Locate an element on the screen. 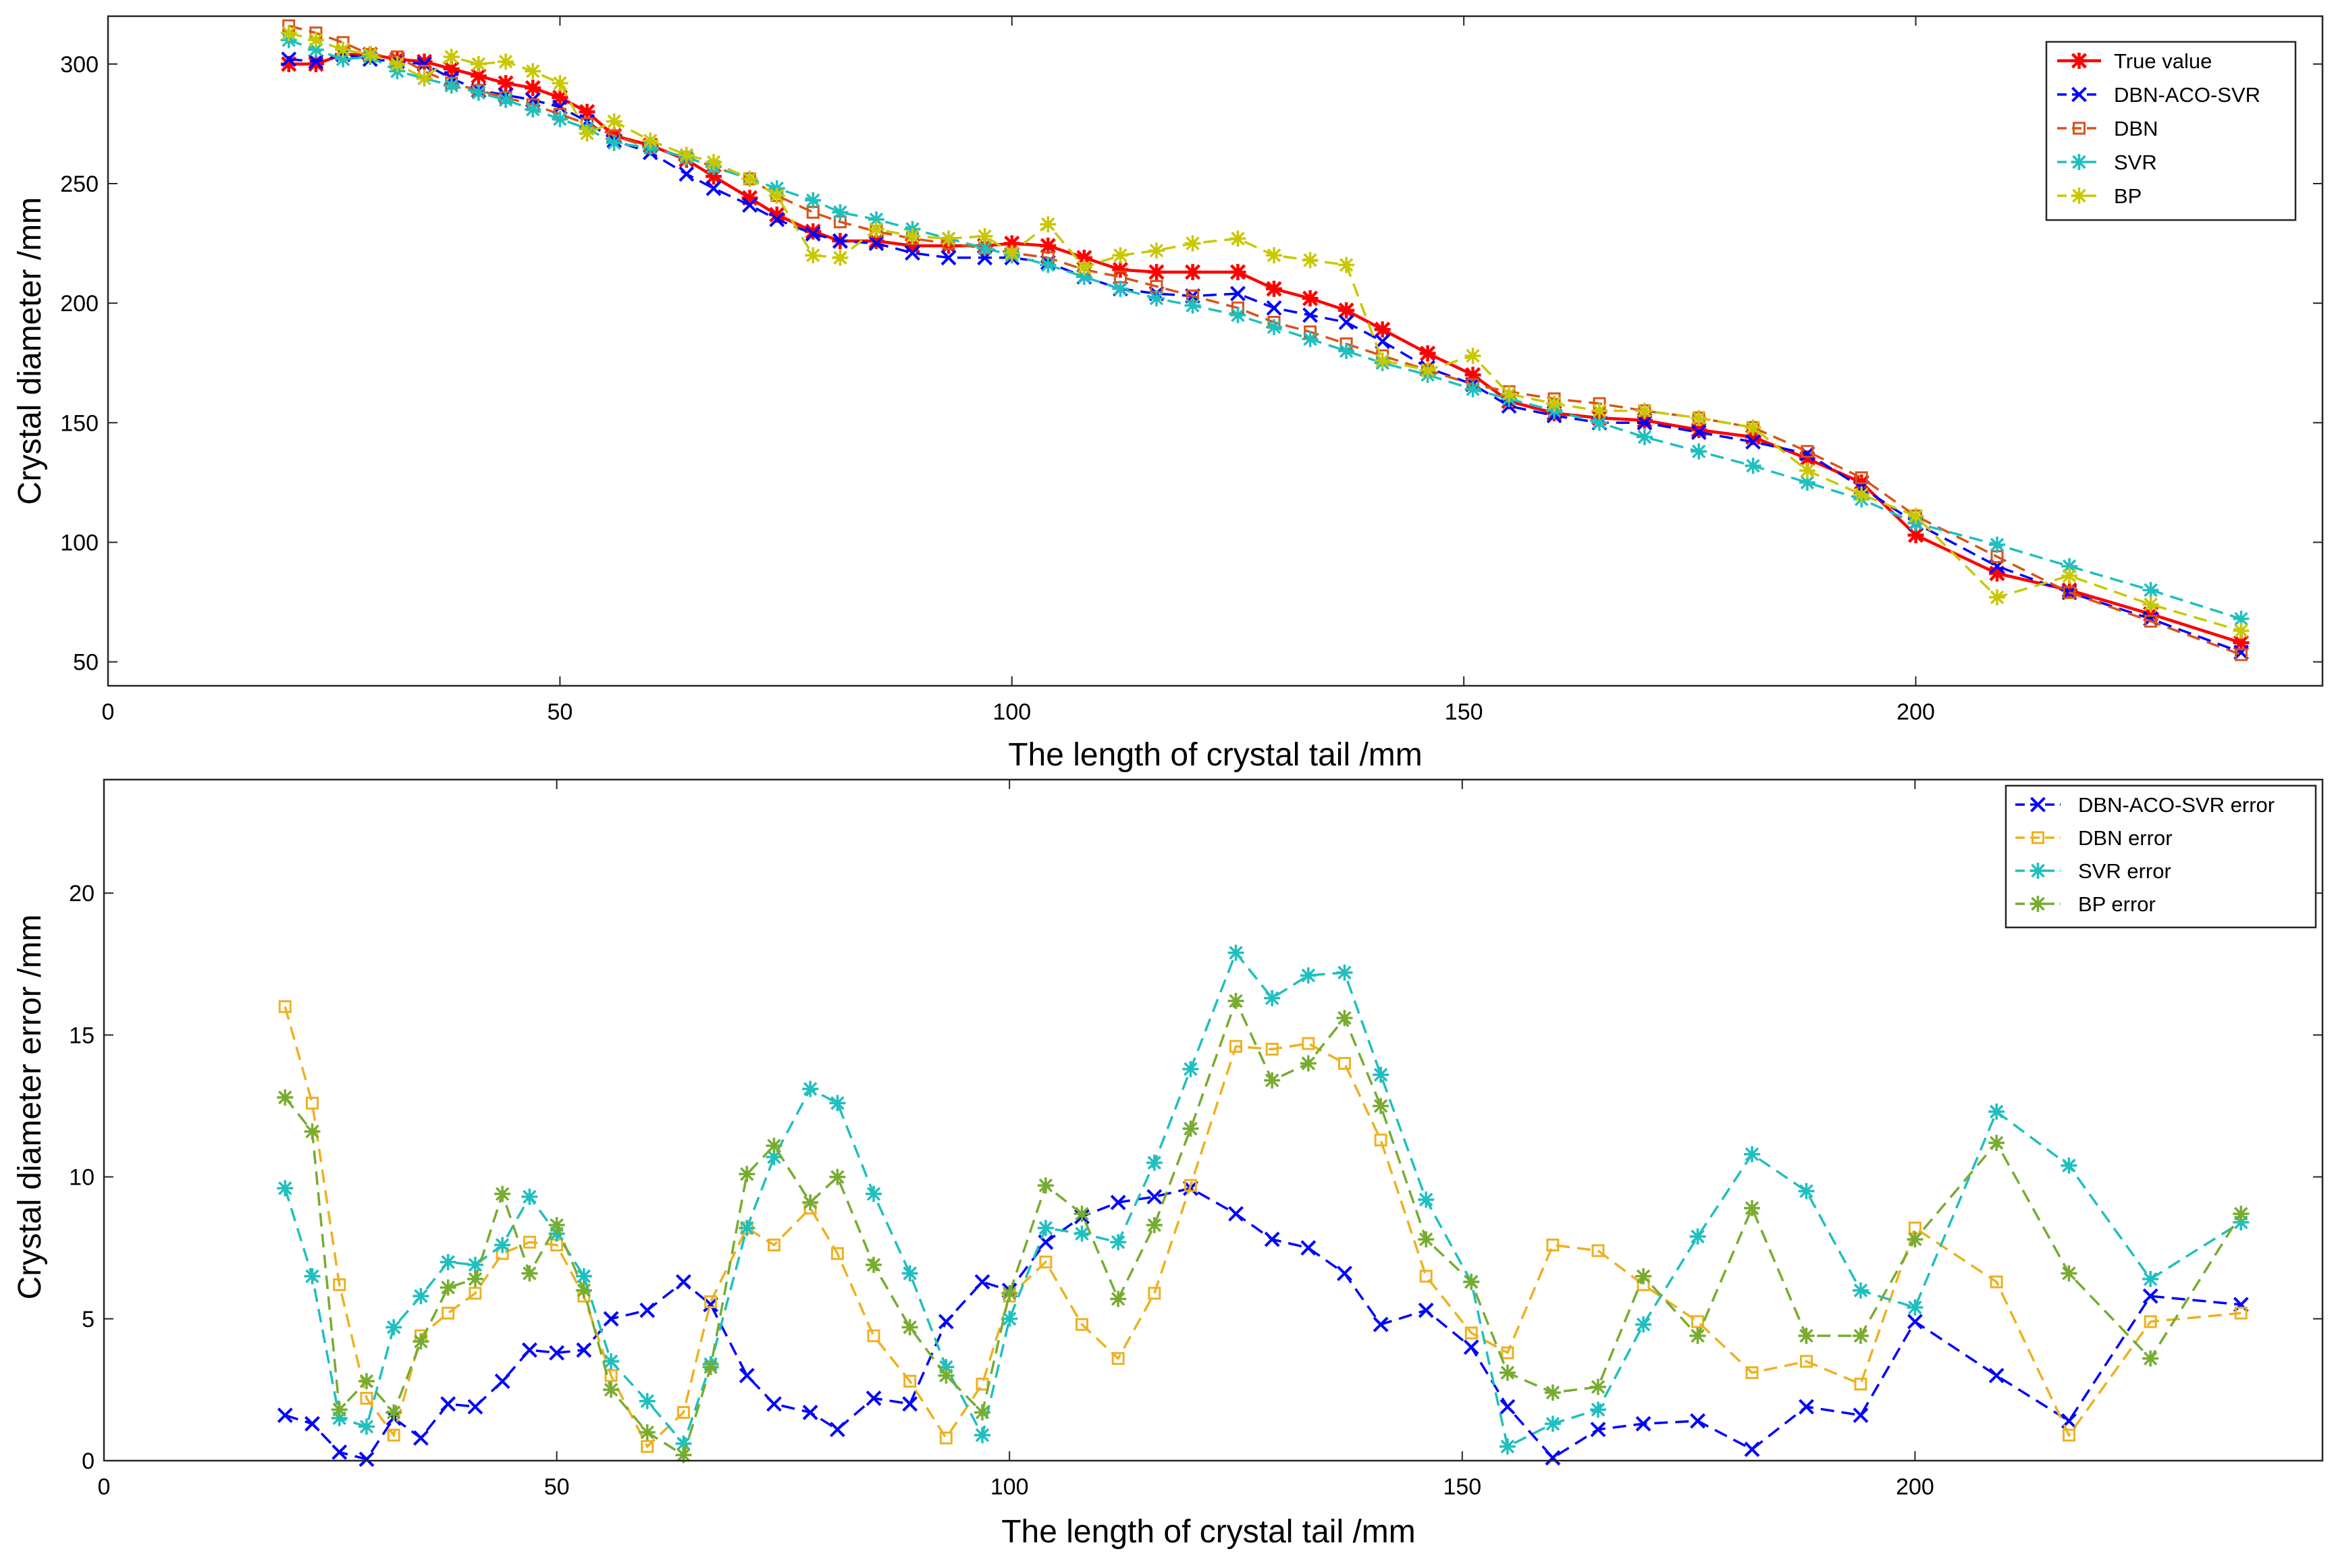 The image size is (2336, 1568). diameter-y-tick-label: 150 is located at coordinates (79, 423).